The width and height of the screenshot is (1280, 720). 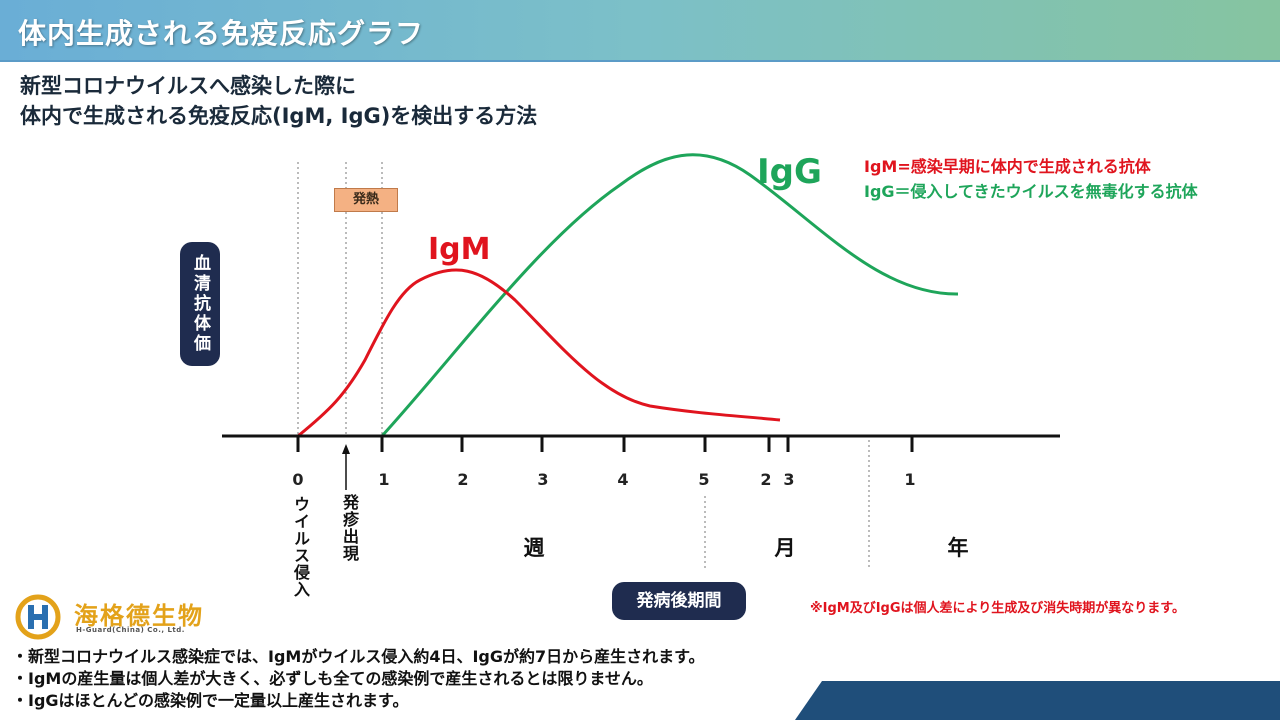 What do you see at coordinates (349, 528) in the screenshot?
I see `rash-label: 発疹出現` at bounding box center [349, 528].